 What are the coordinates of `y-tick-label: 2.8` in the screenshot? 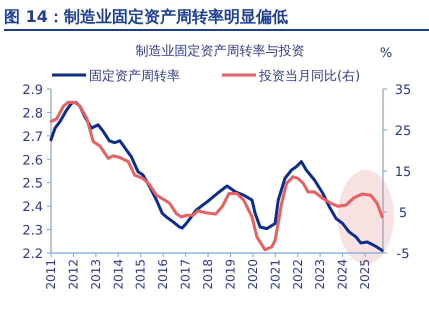 It's located at (32, 114).